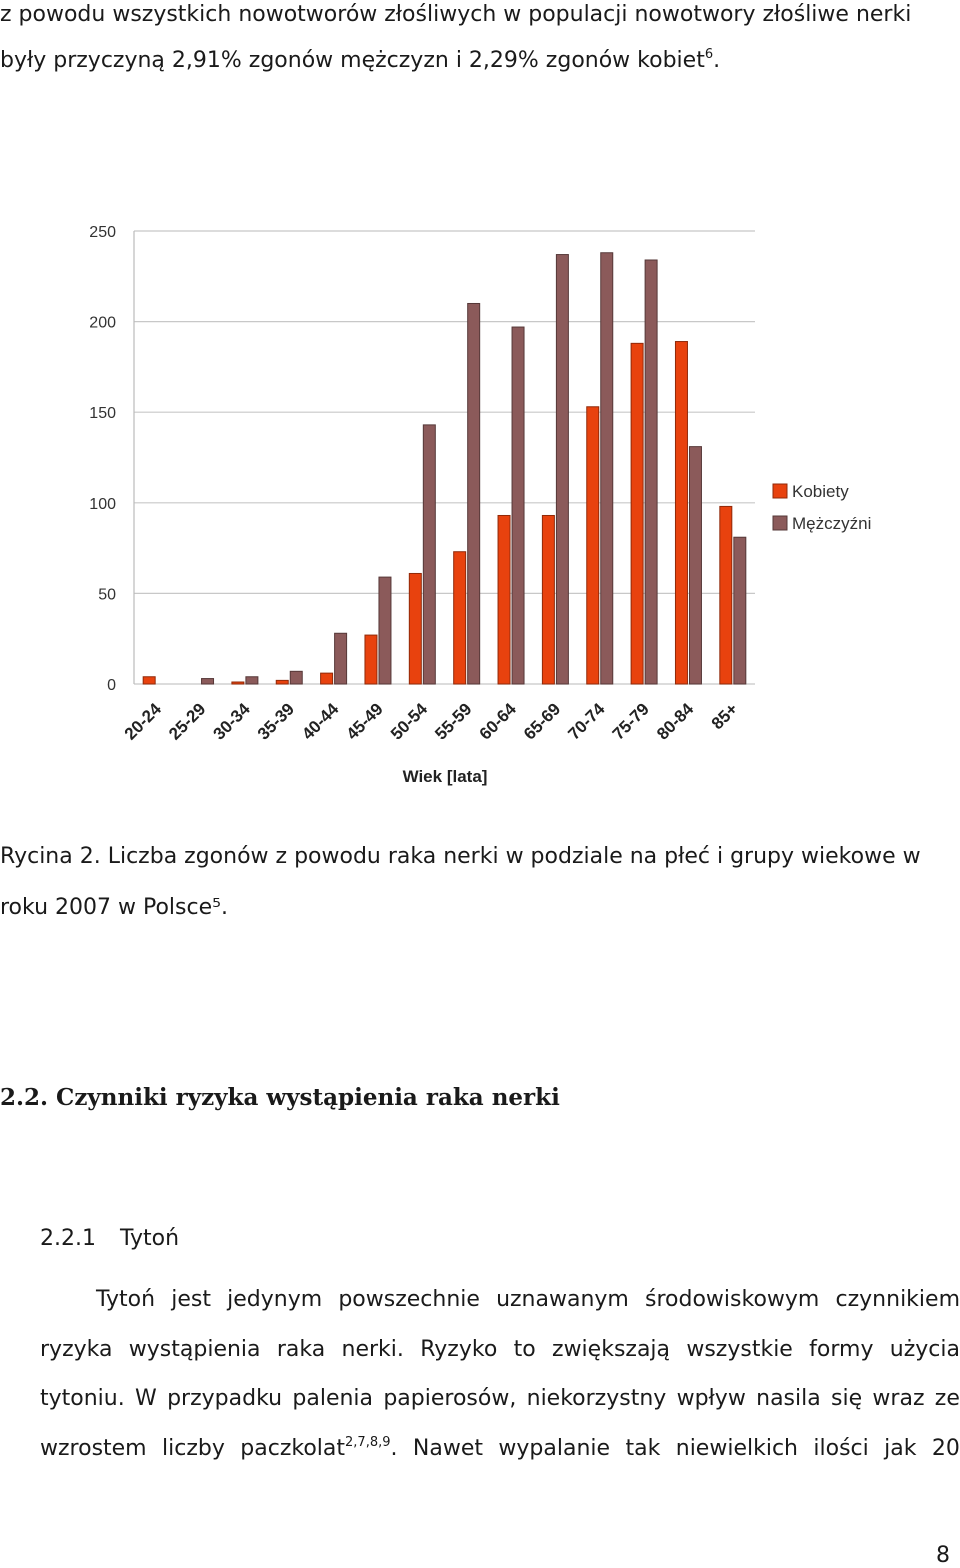 The height and width of the screenshot is (1568, 960). What do you see at coordinates (76, 1349) in the screenshot?
I see `word: ryzyka` at bounding box center [76, 1349].